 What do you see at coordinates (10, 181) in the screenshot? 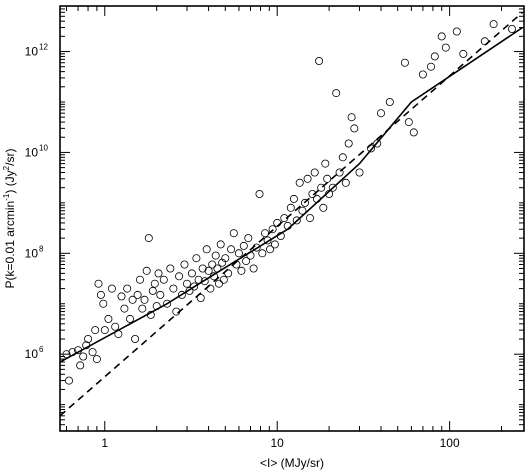
I see `y-axis-label-part: ) (Jy` at bounding box center [10, 181].